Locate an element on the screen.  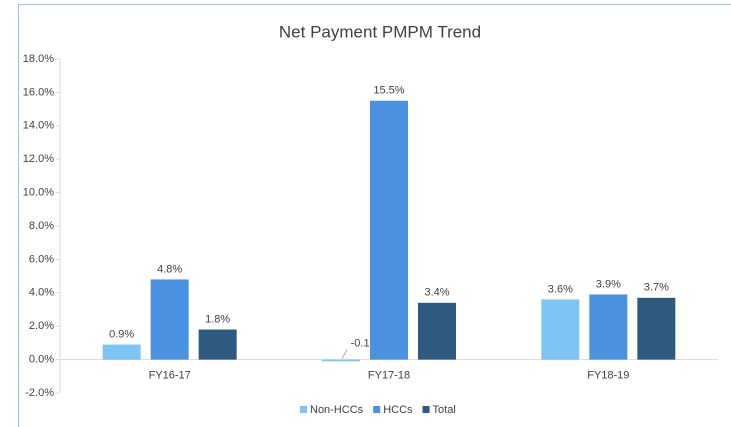
data-label: 3.9% is located at coordinates (608, 284).